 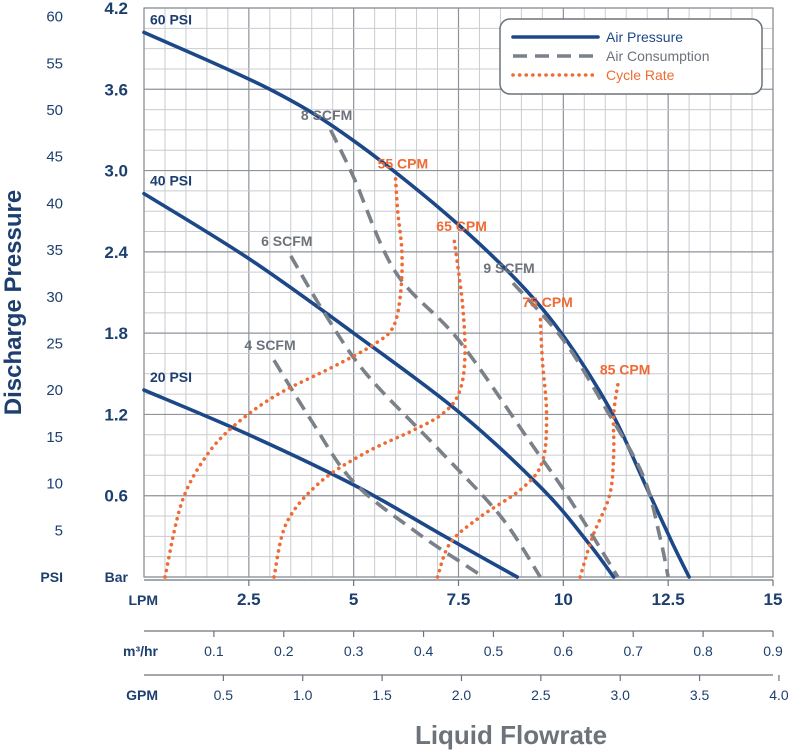 I want to click on curve-9-scfm, so click(x=590, y=429).